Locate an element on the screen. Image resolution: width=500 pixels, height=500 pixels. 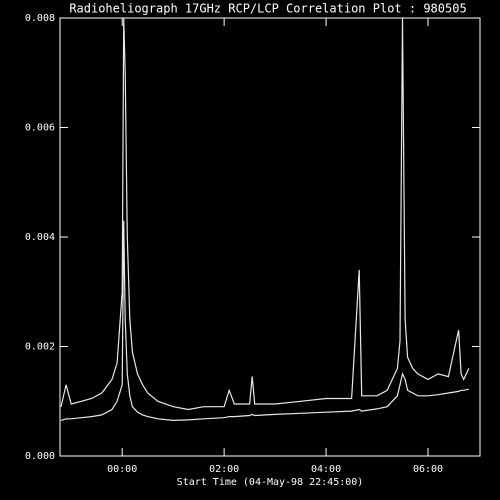
y-tick-label: 0.004 is located at coordinates (40, 237).